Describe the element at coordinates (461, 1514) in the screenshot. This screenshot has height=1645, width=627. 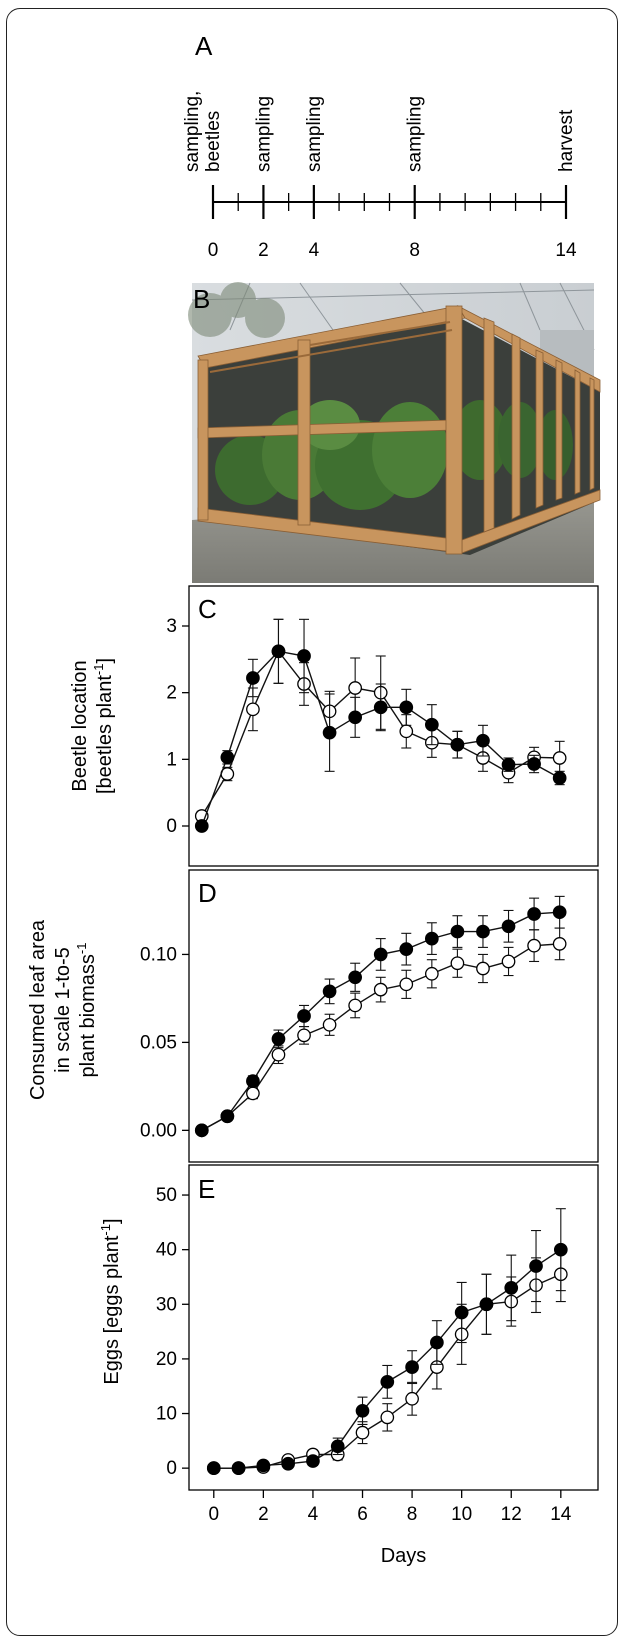
I see `x-tick-label: 10` at that location.